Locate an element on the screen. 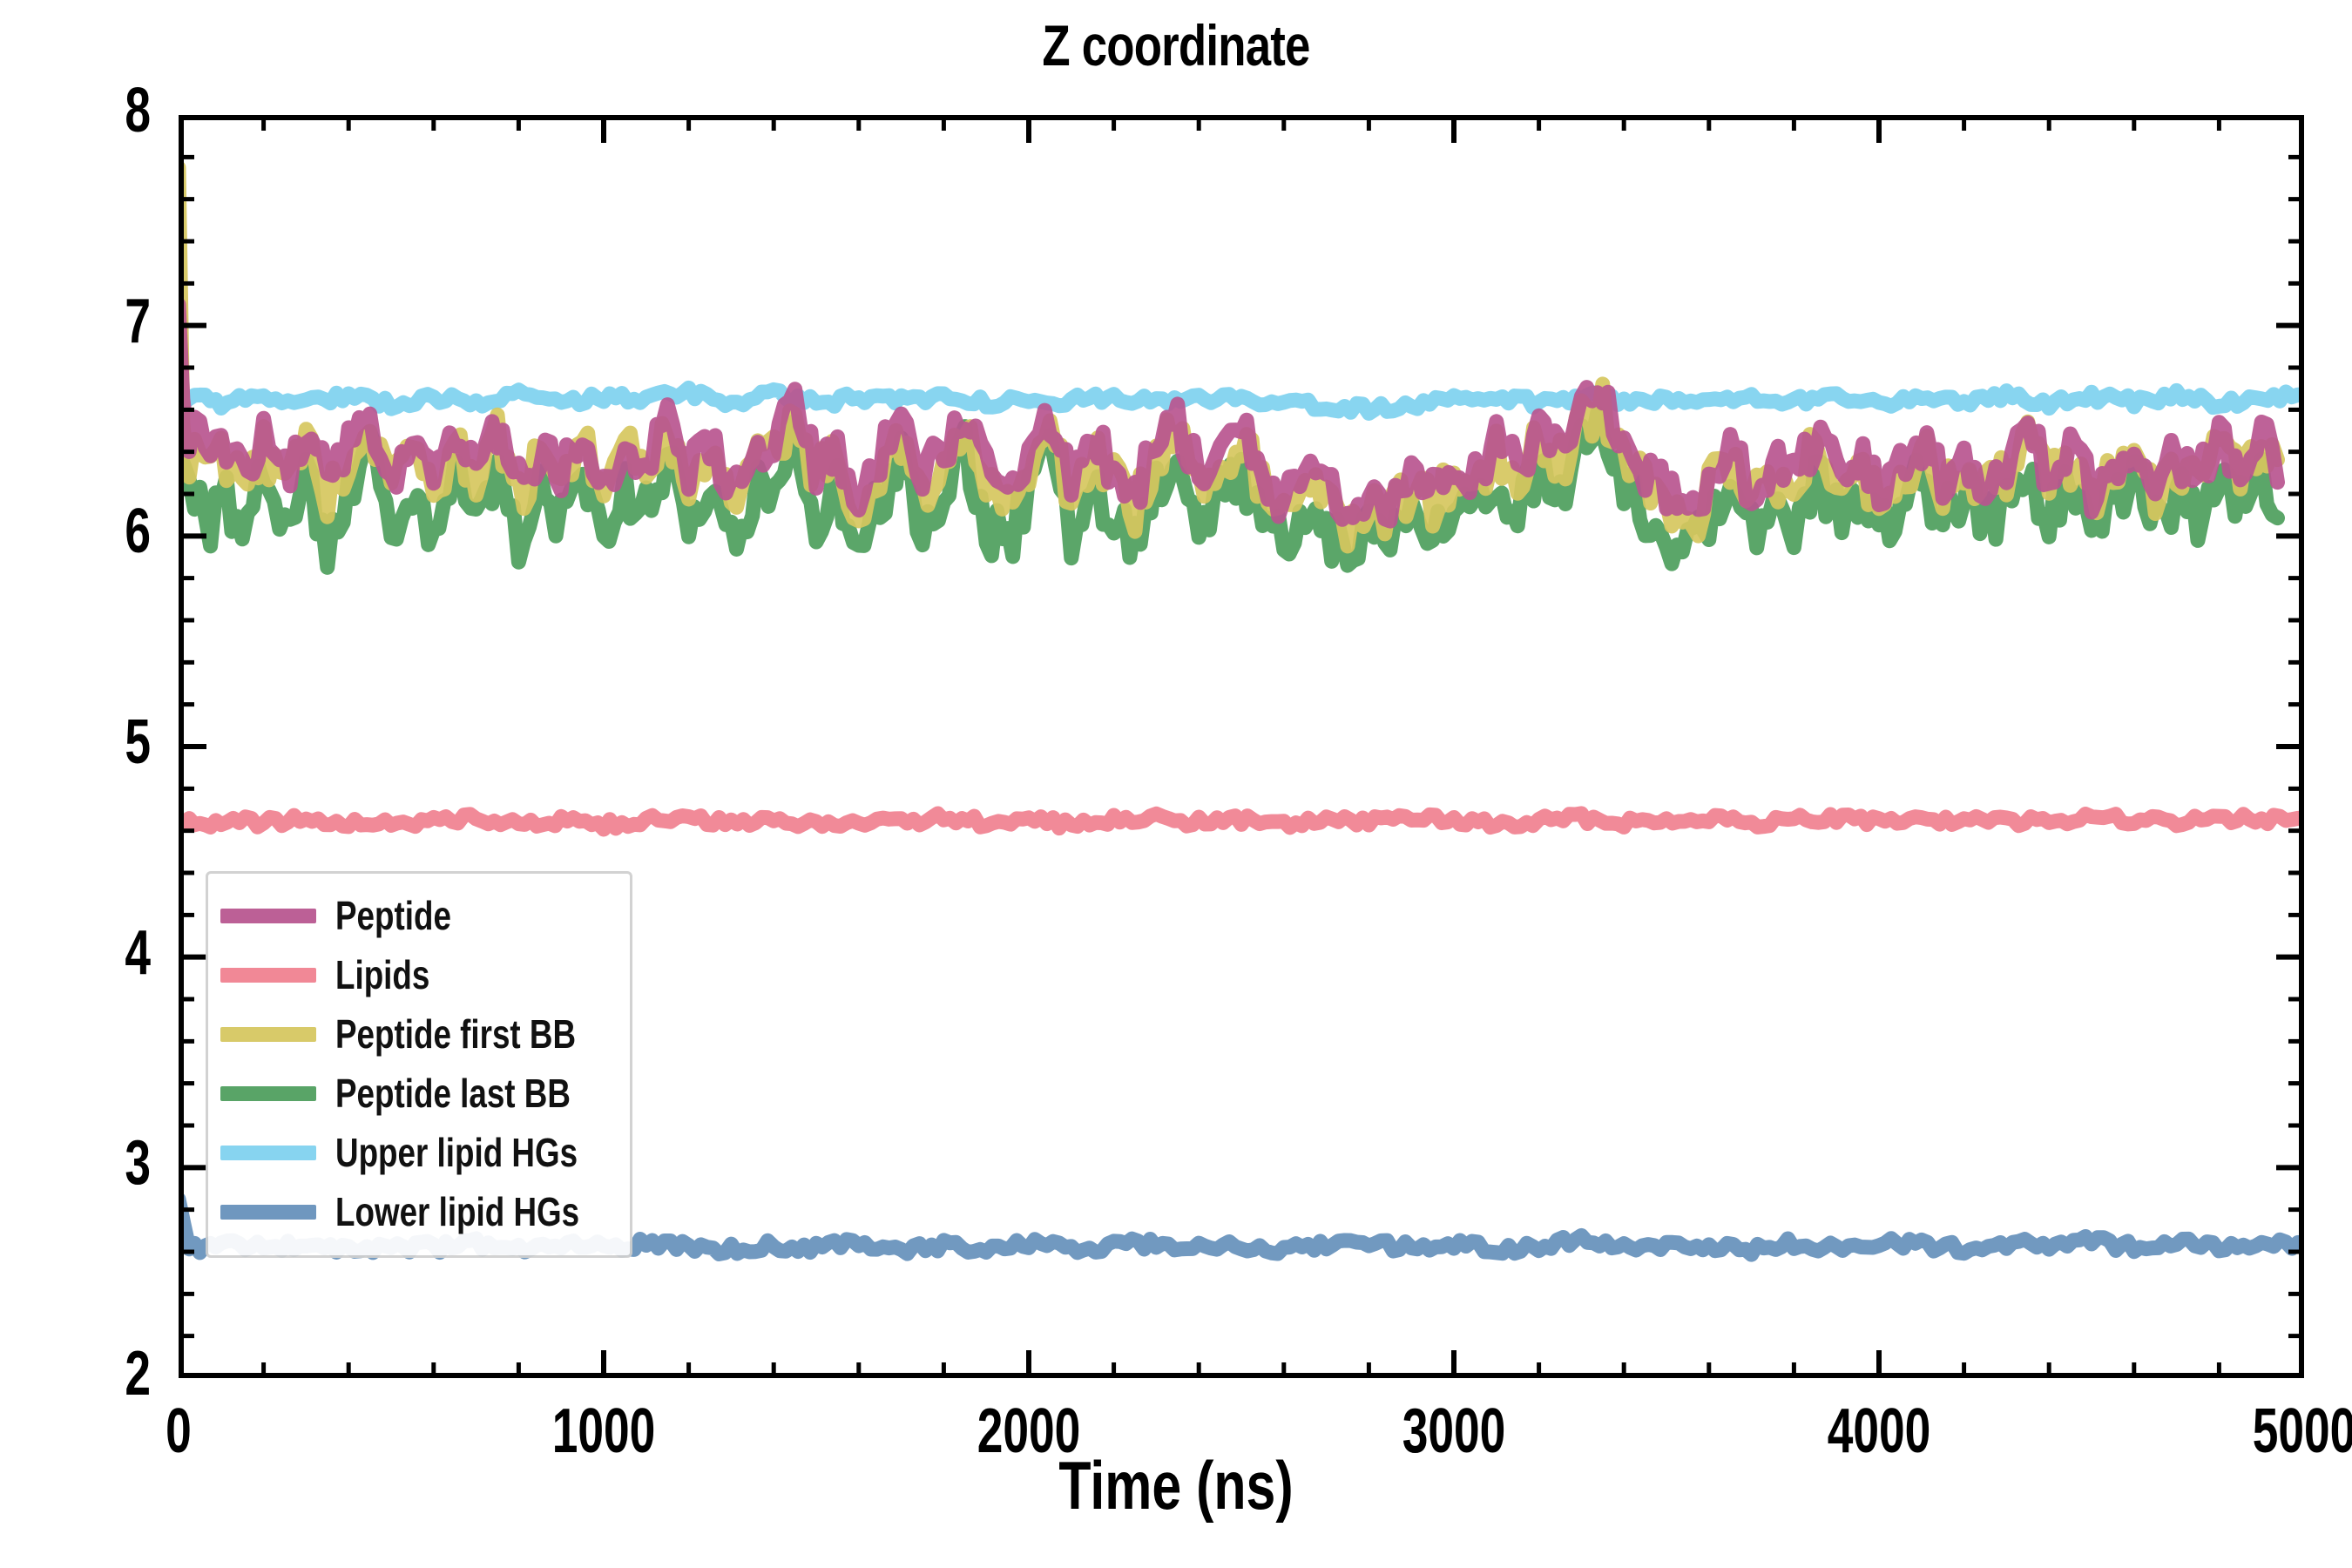 The width and height of the screenshot is (2352, 1568). y-axis-title: Z coordinate (nm) is located at coordinates (1, 373).